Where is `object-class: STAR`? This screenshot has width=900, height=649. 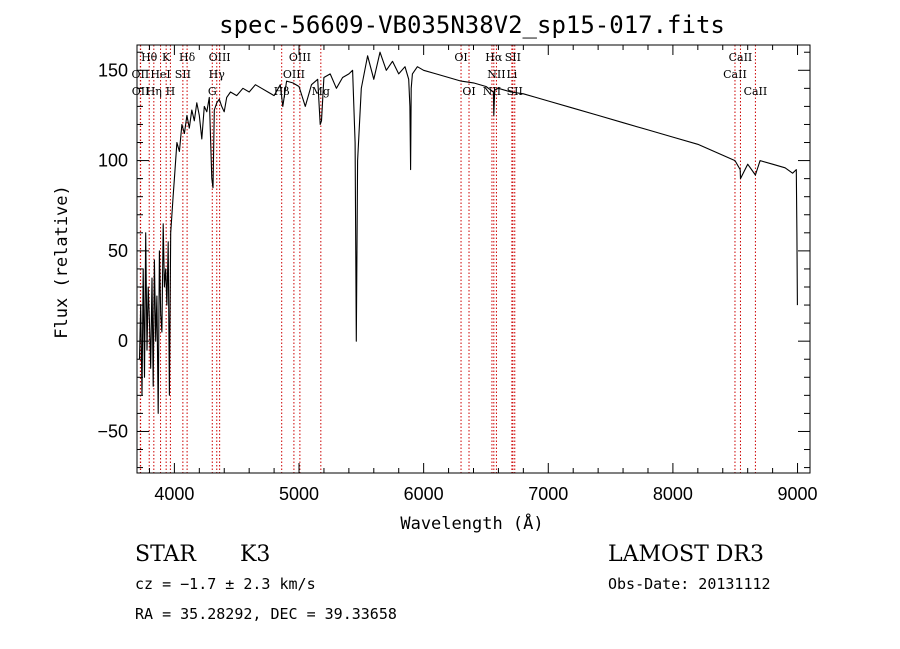 object-class: STAR is located at coordinates (166, 554).